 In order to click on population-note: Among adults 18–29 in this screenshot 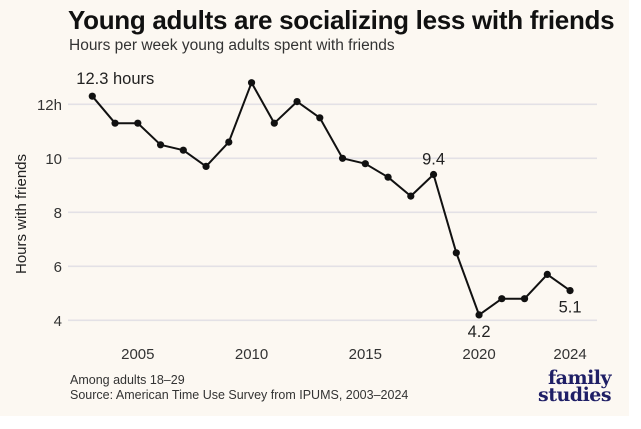, I will do `click(127, 380)`.